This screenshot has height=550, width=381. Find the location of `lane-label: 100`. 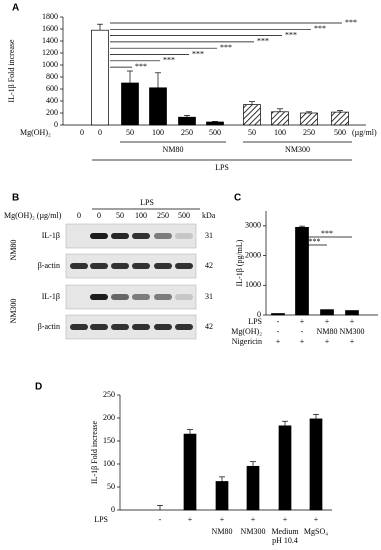

lane-label: 100 is located at coordinates (141, 215).